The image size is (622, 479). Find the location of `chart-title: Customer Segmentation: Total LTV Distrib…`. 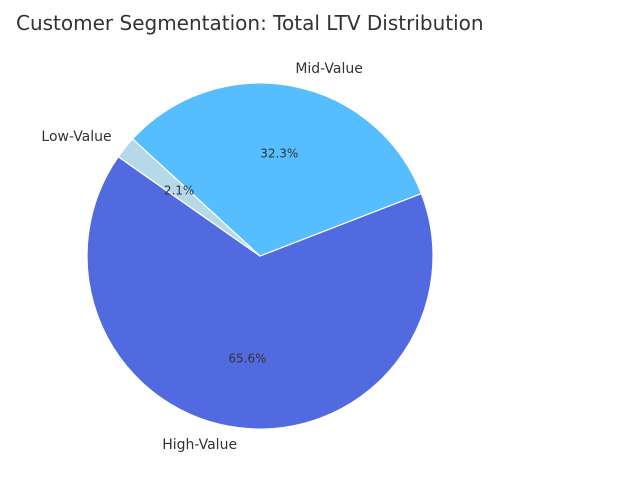

chart-title: Customer Segmentation: Total LTV Distrib… is located at coordinates (250, 23).